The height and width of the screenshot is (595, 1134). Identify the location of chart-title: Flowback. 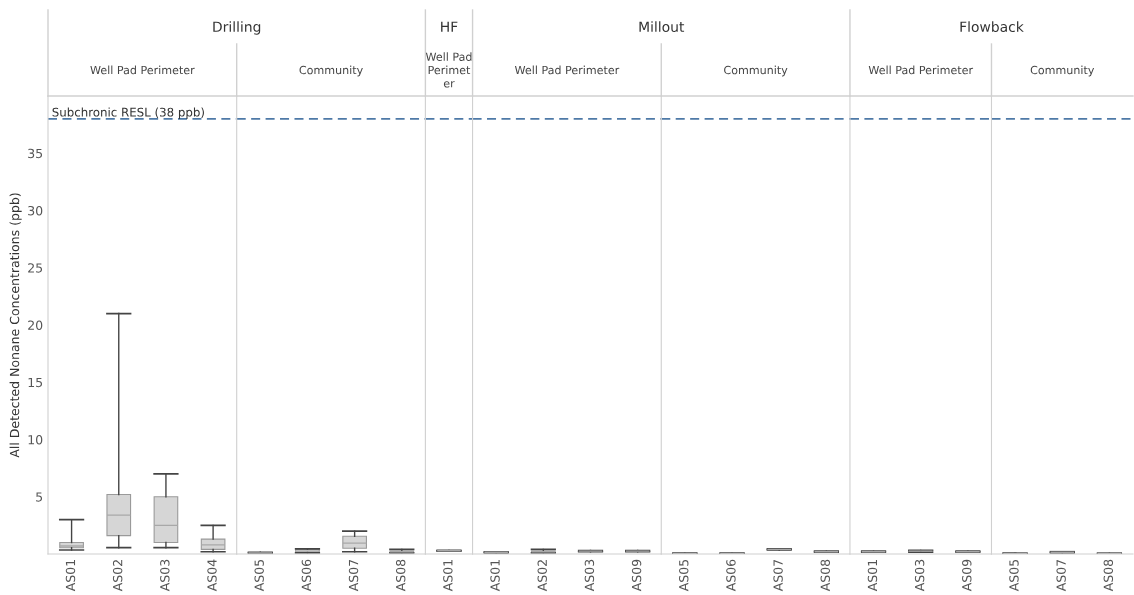
(992, 27).